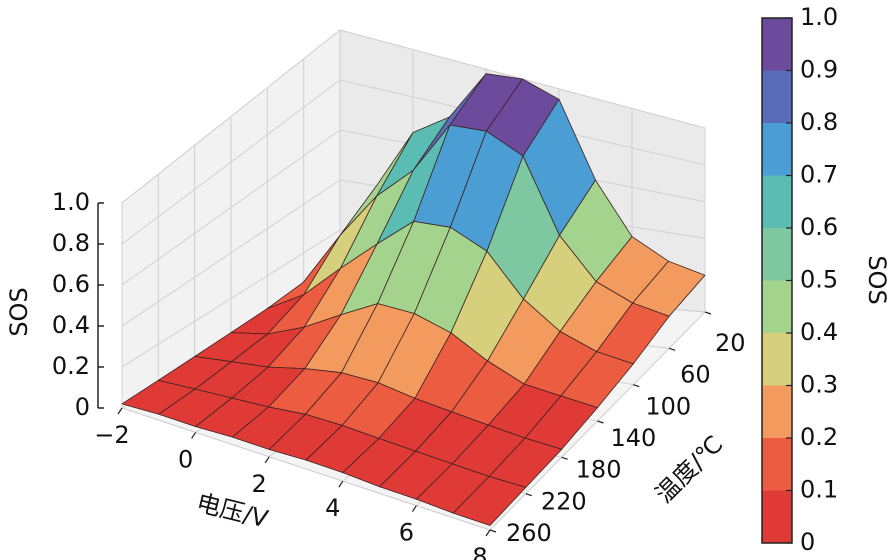 This screenshot has width=896, height=560. I want to click on y-tick-label: 20, so click(730, 343).